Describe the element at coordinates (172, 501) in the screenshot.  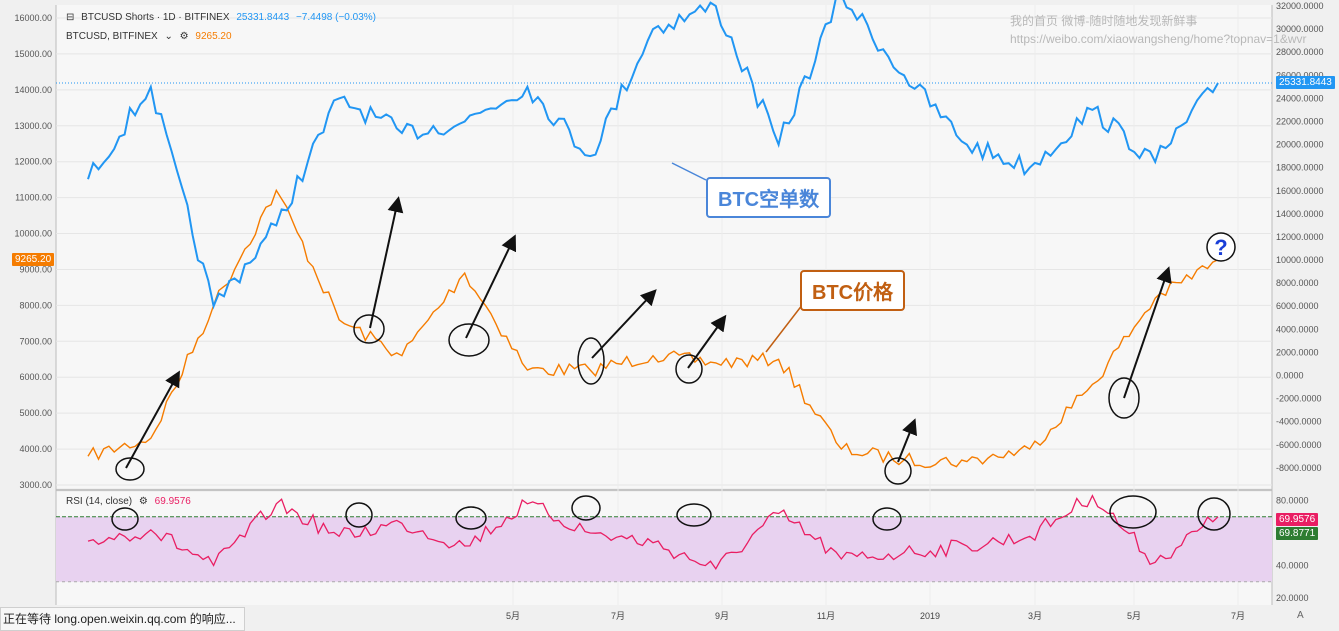
I see `rsi-value: 69.9576` at that location.